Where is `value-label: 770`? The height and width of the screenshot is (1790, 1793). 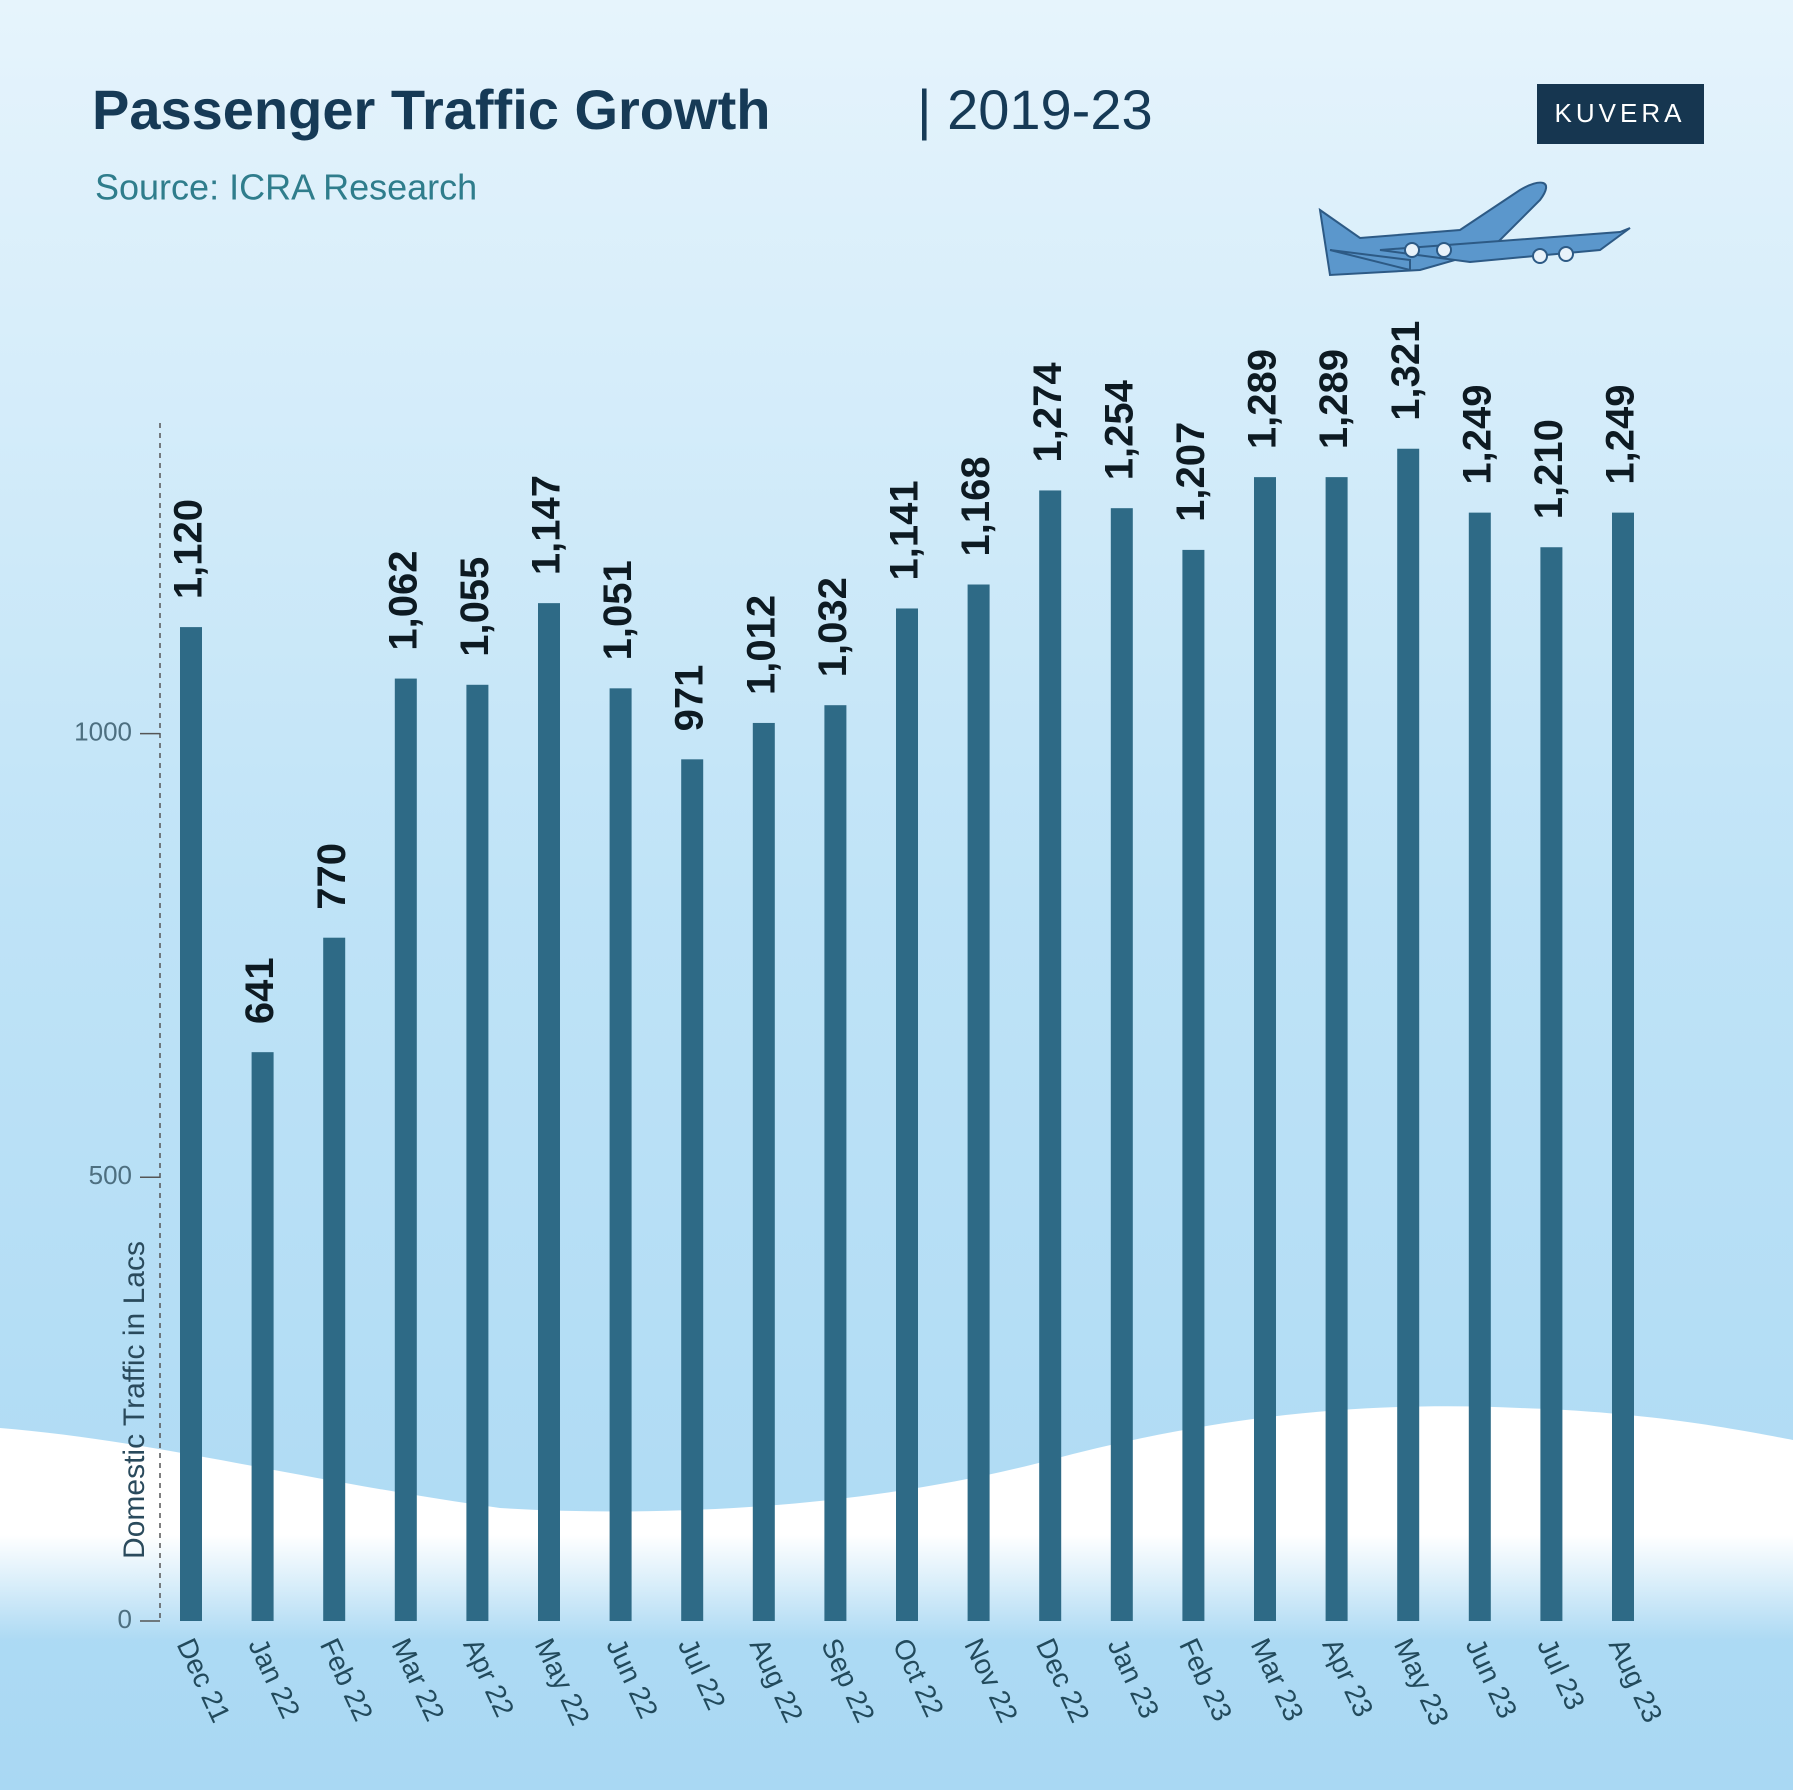
value-label: 770 is located at coordinates (332, 876).